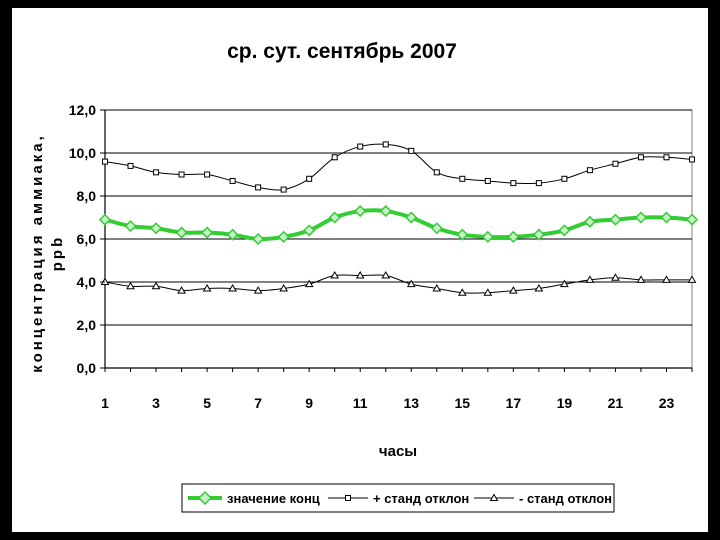  What do you see at coordinates (156, 403) in the screenshot?
I see `x-tick-label: 3` at bounding box center [156, 403].